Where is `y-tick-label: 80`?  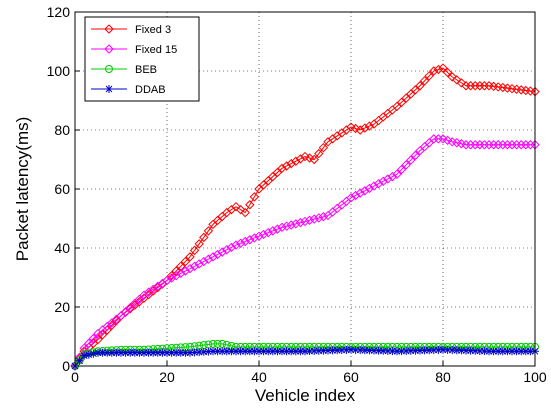 y-tick-label: 80 is located at coordinates (62, 130).